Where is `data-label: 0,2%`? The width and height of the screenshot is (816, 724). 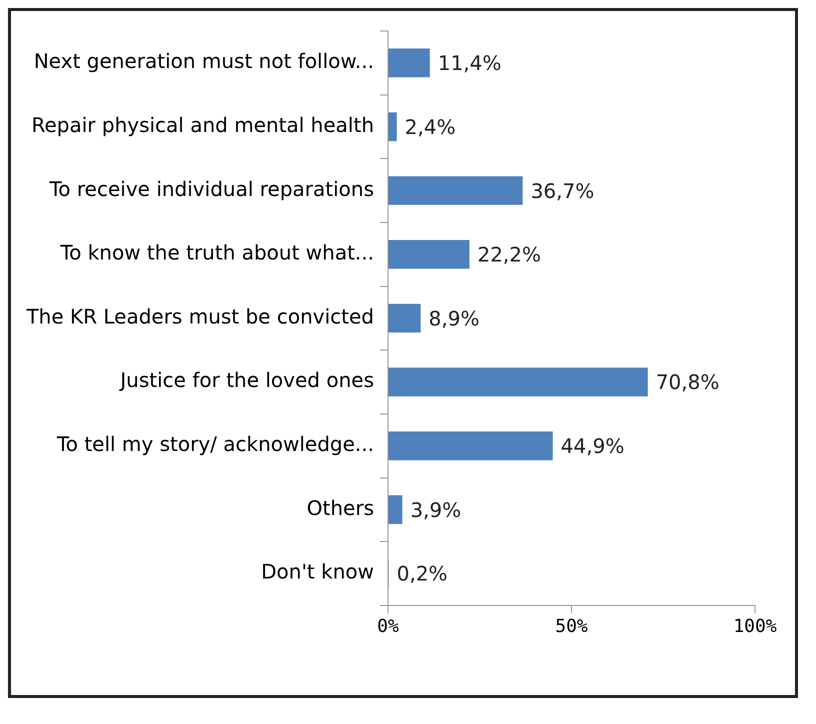 data-label: 0,2% is located at coordinates (422, 574).